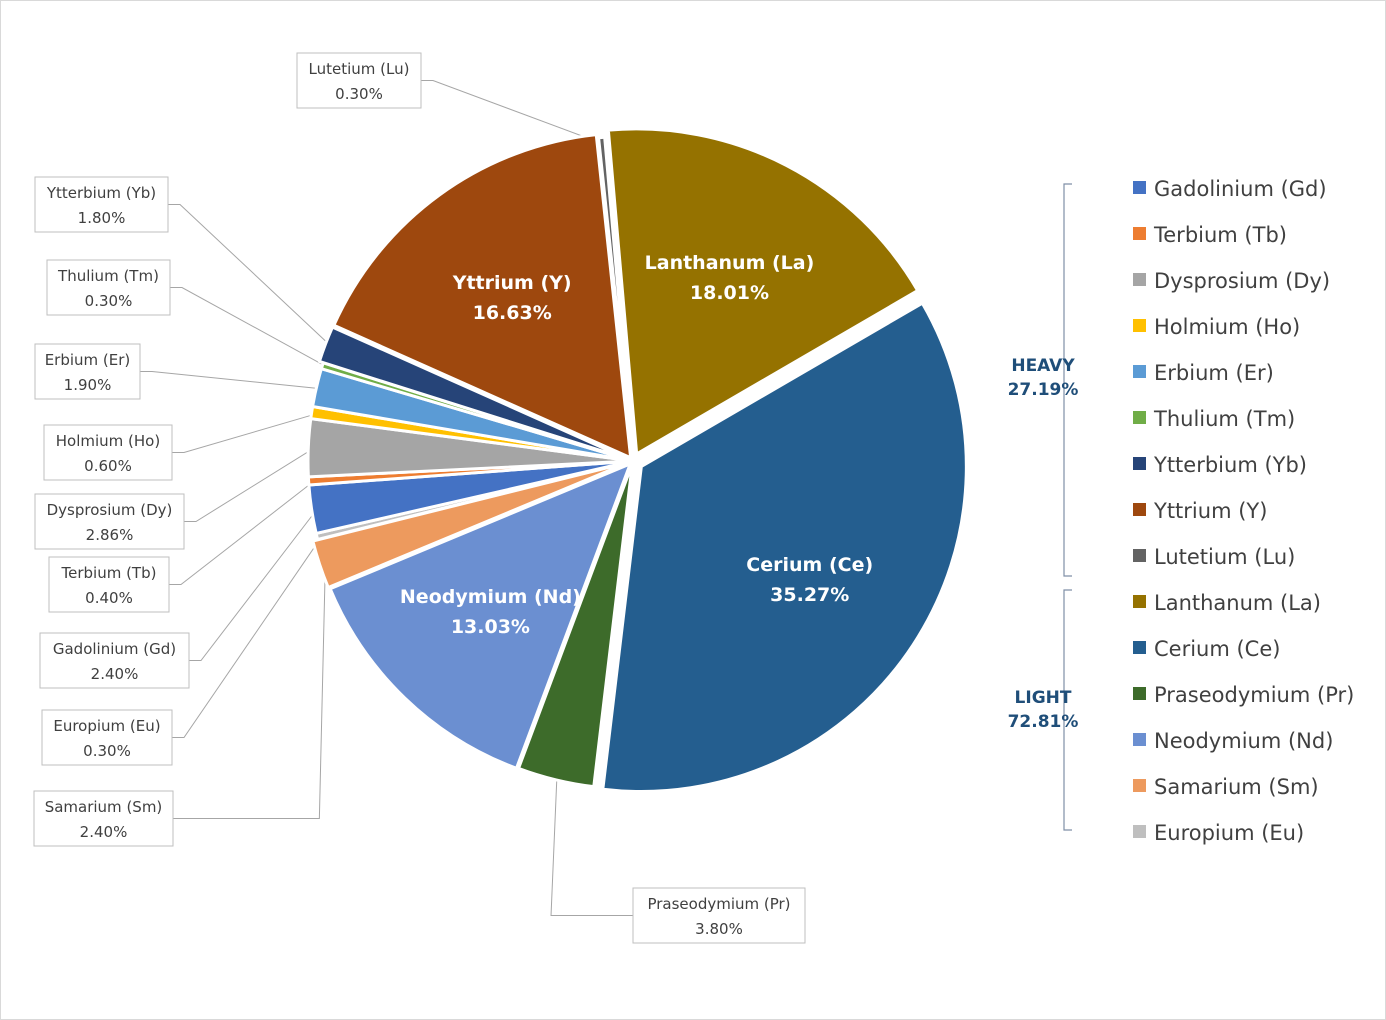 This screenshot has width=1386, height=1020. I want to click on leader-praseodymium, so click(591, 844).